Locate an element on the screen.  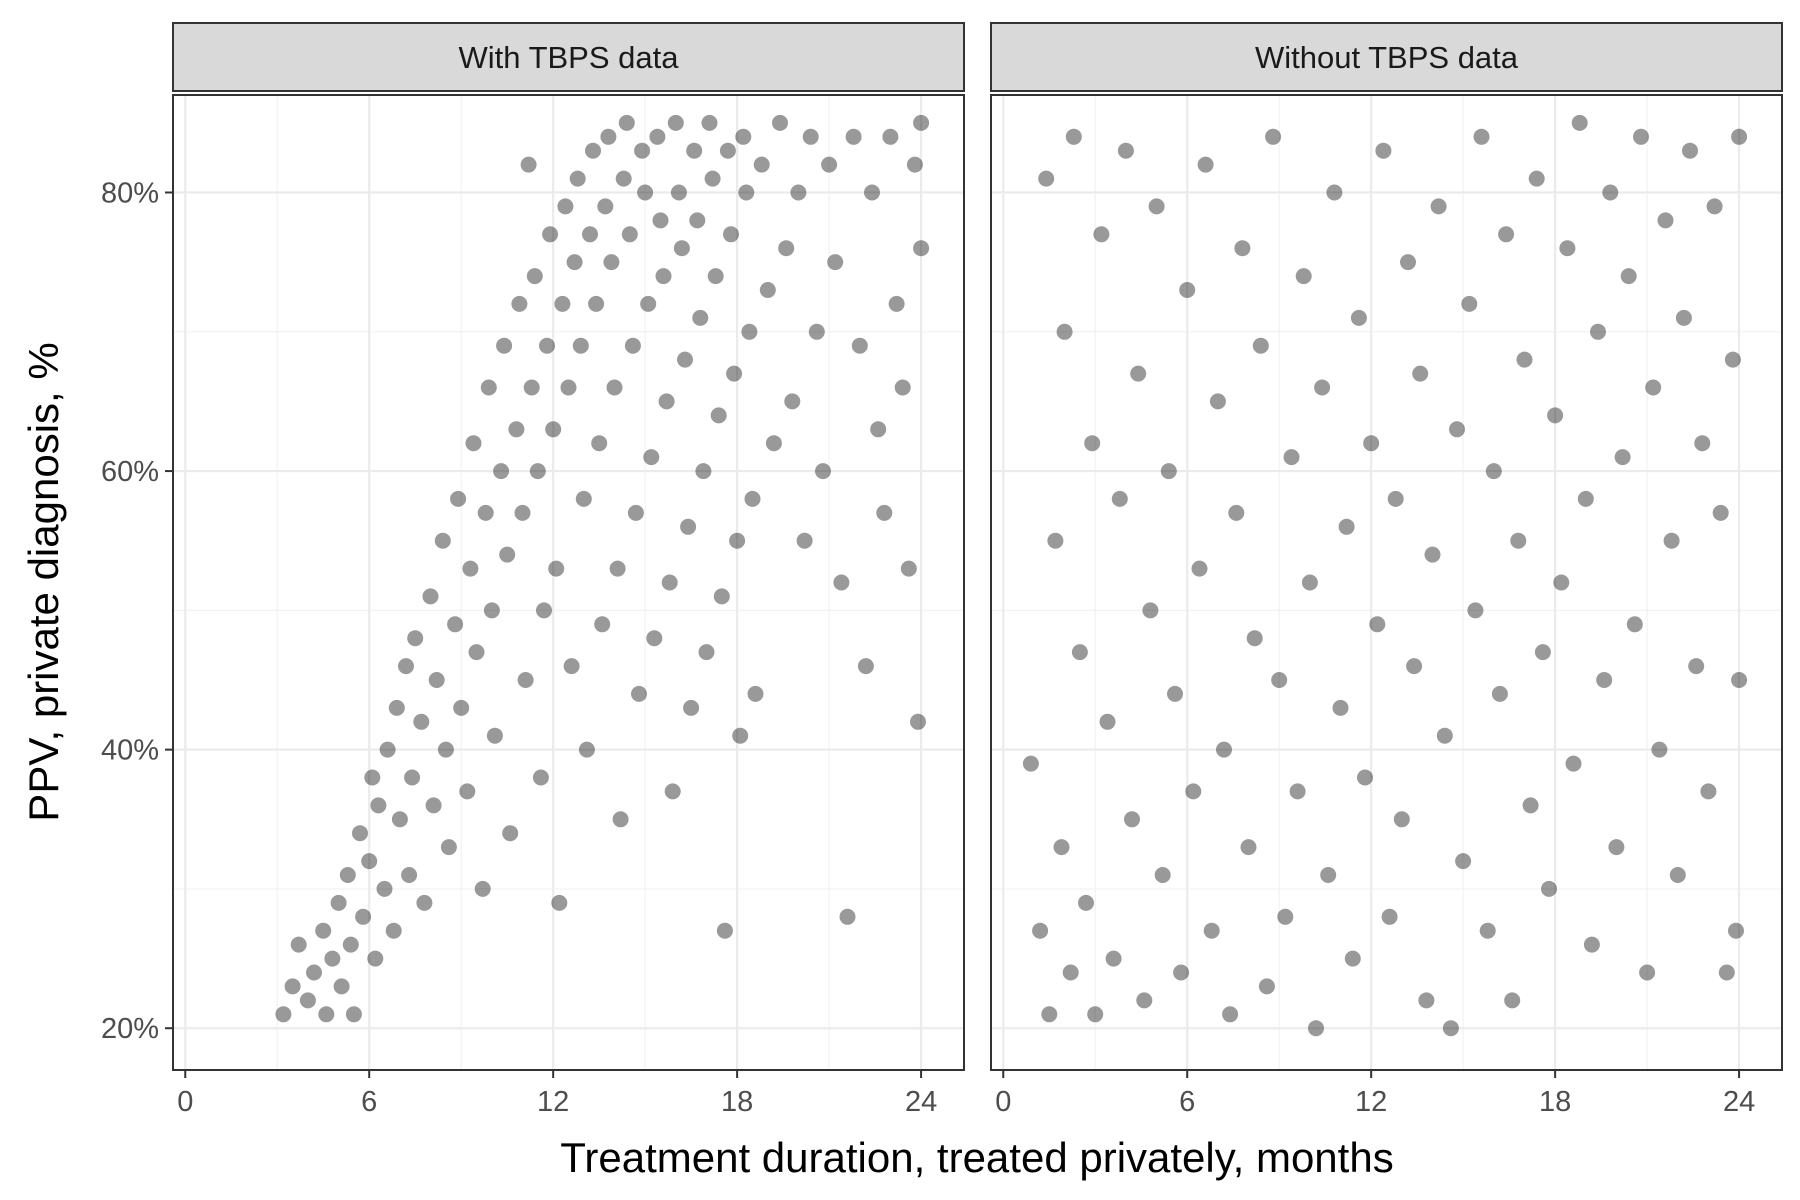
y-axis: 20% 40% 60% 80% is located at coordinates (137, 611).